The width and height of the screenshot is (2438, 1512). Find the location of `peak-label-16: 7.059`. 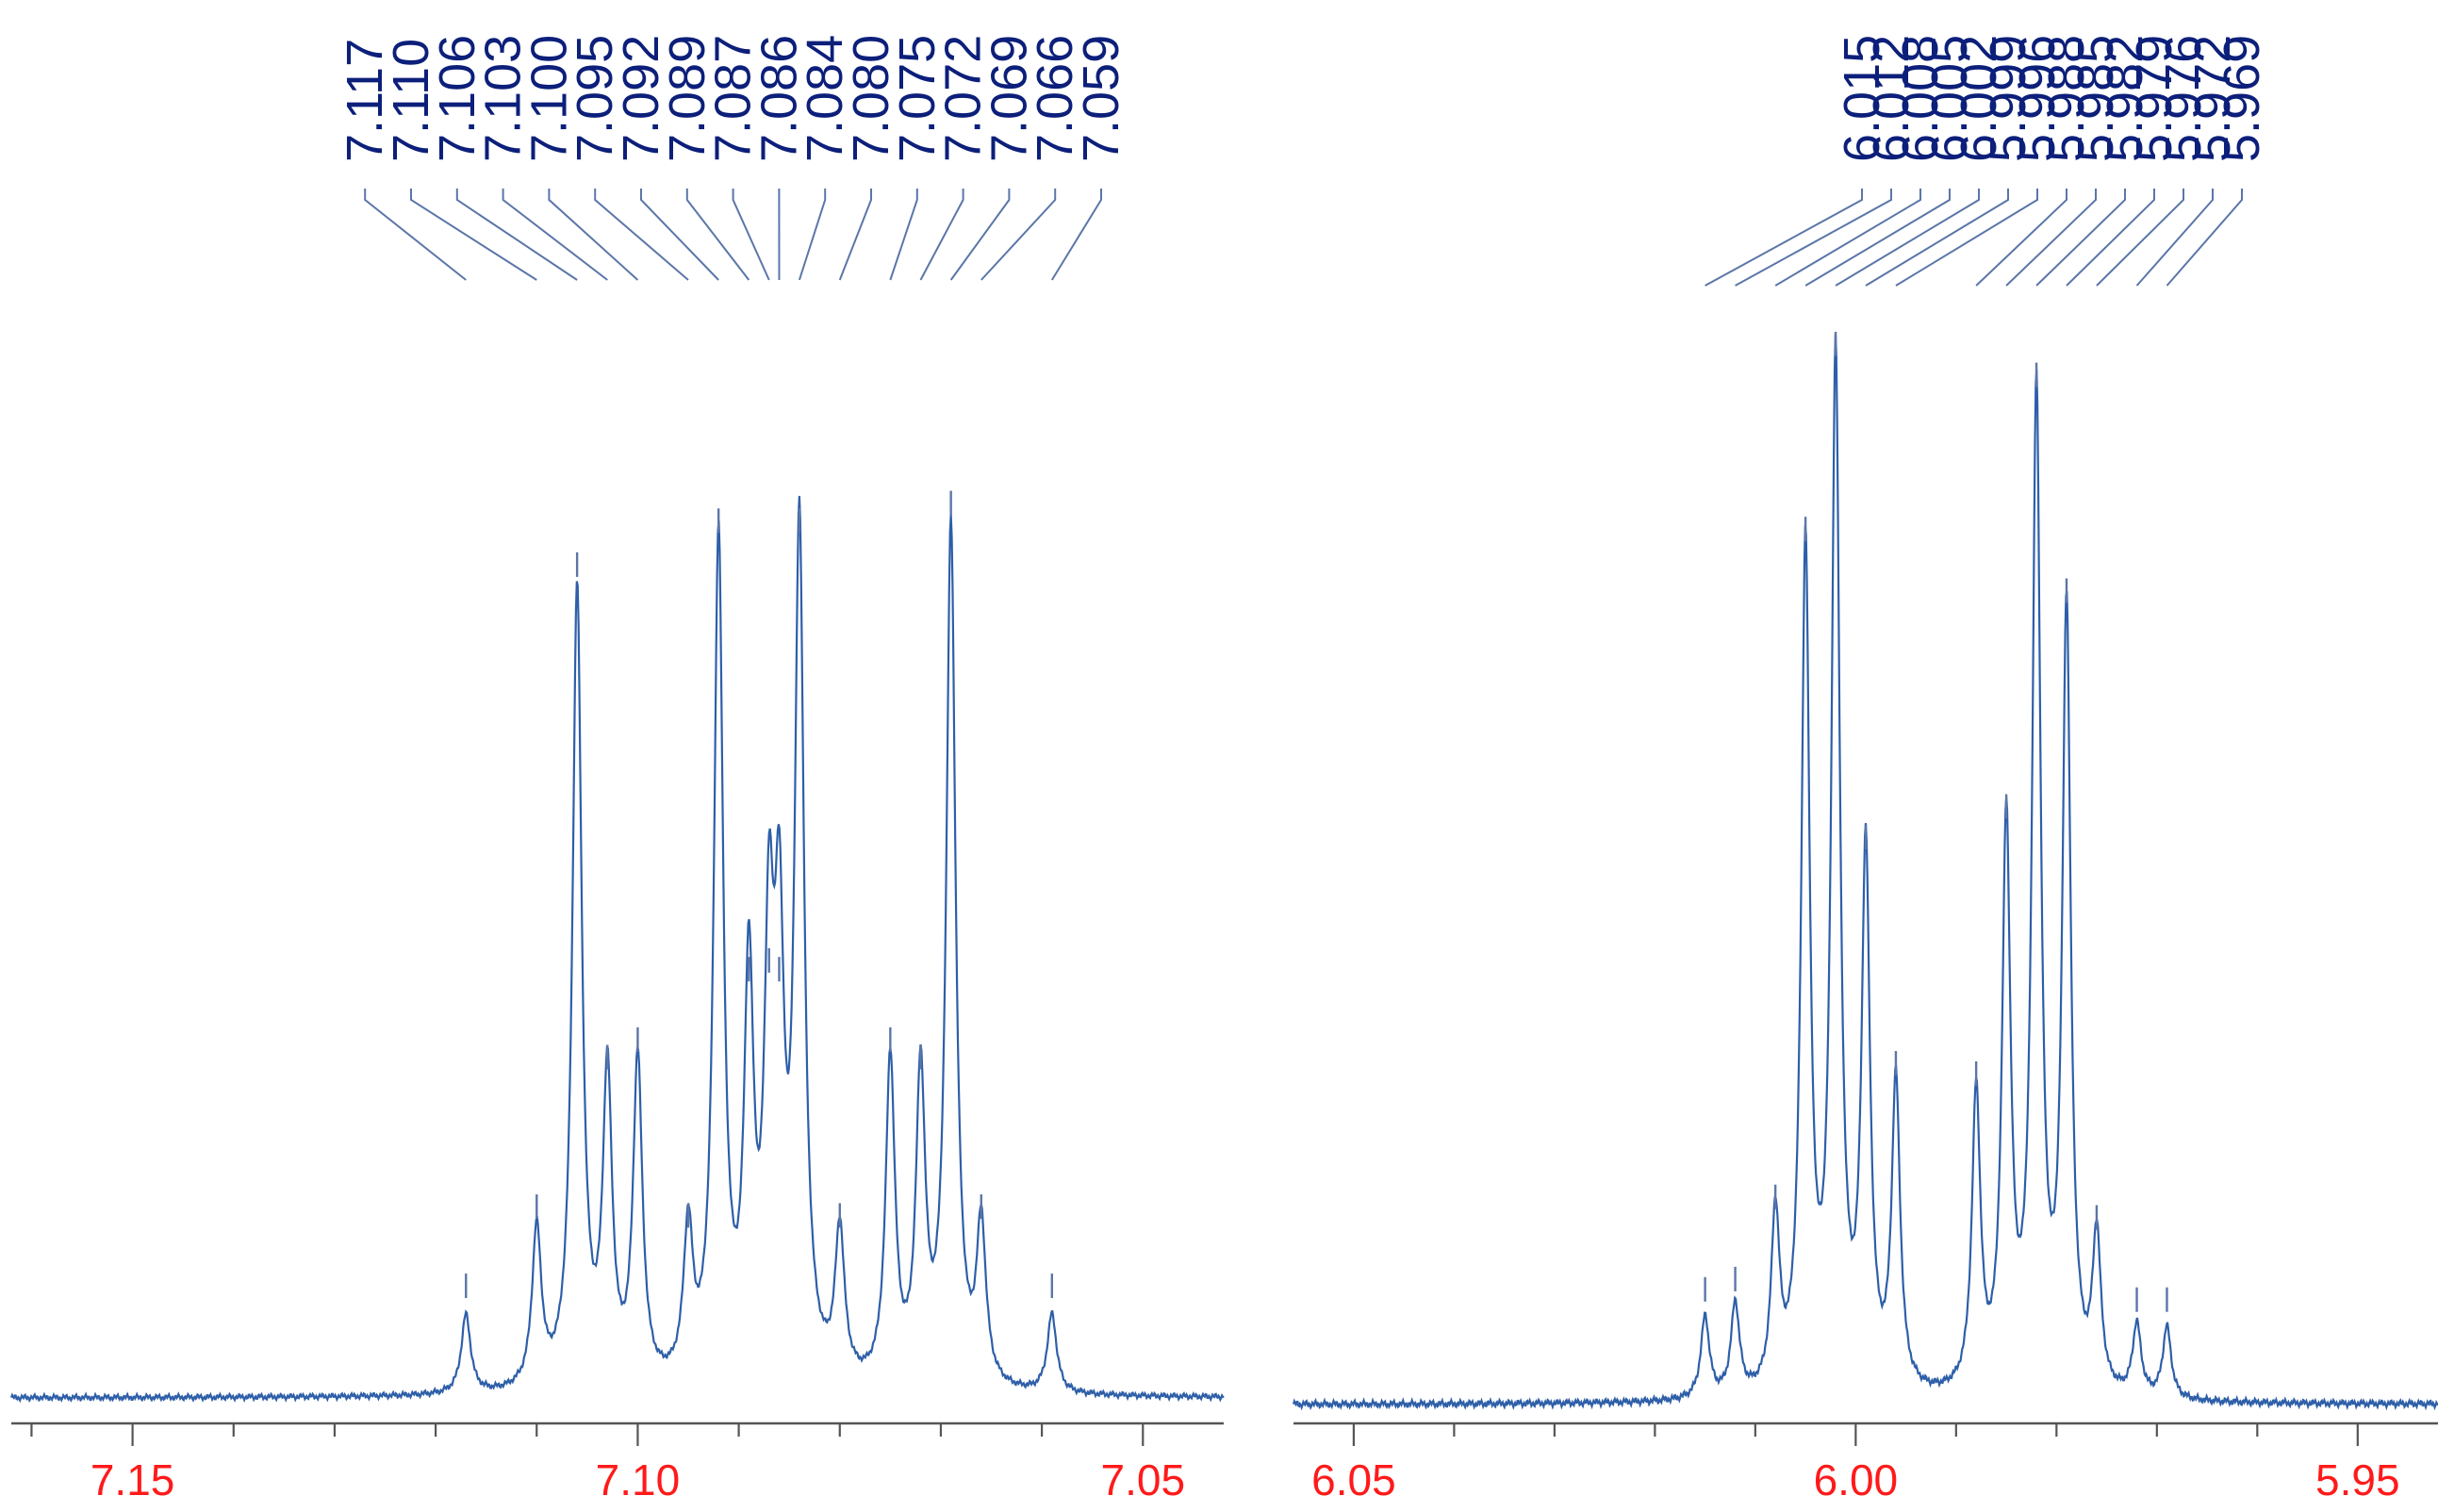

peak-label-16: 7.059 is located at coordinates (1101, 99).